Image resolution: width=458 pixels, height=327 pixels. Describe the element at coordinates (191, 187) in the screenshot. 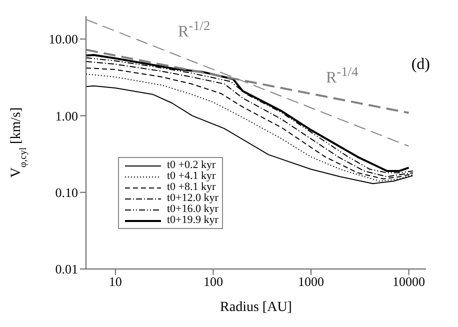

I see `legend-label: t0 +8.1 kyr` at that location.